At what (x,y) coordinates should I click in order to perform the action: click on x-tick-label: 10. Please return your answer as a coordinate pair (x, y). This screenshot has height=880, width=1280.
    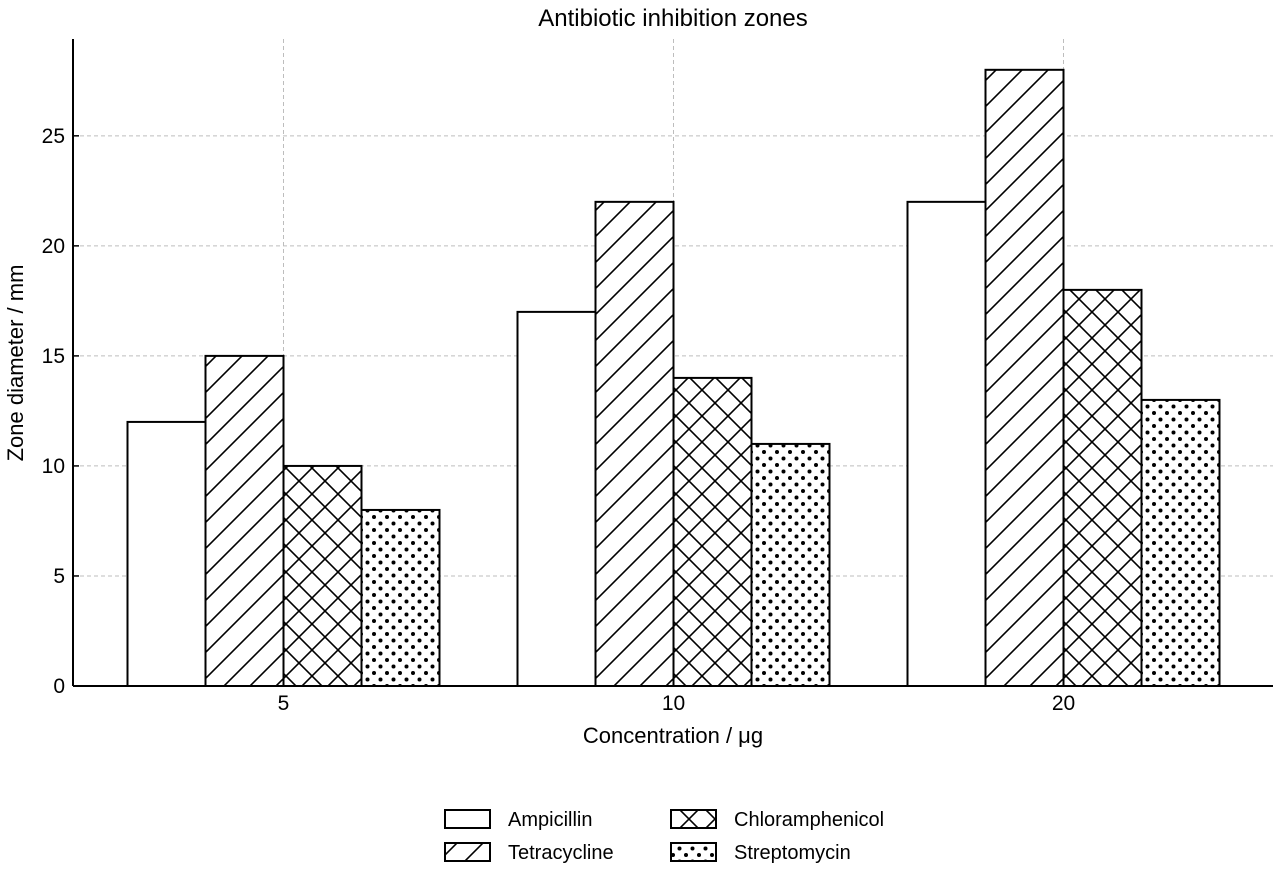
    Looking at the image, I should click on (673, 703).